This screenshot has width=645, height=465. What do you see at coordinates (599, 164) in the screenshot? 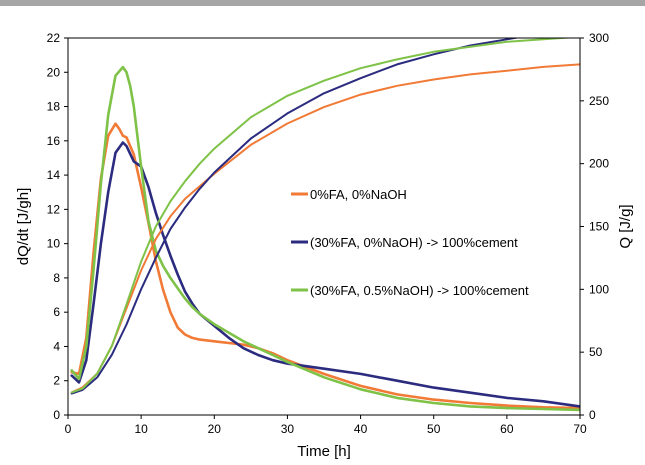
I see `y-right-tick-label: 200` at bounding box center [599, 164].